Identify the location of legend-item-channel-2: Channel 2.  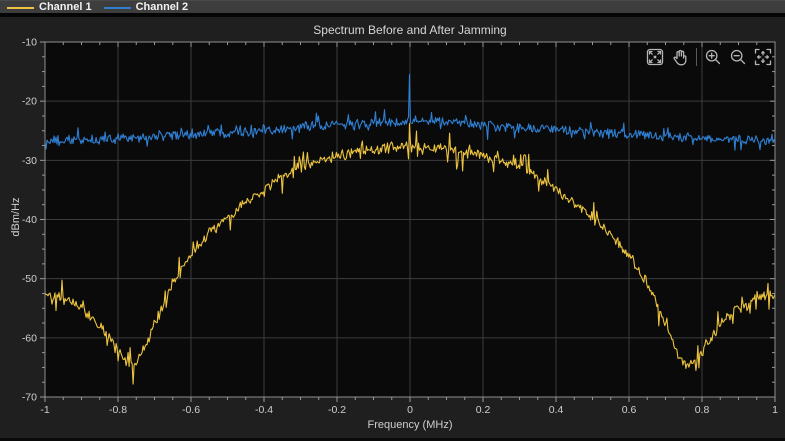
(146, 7).